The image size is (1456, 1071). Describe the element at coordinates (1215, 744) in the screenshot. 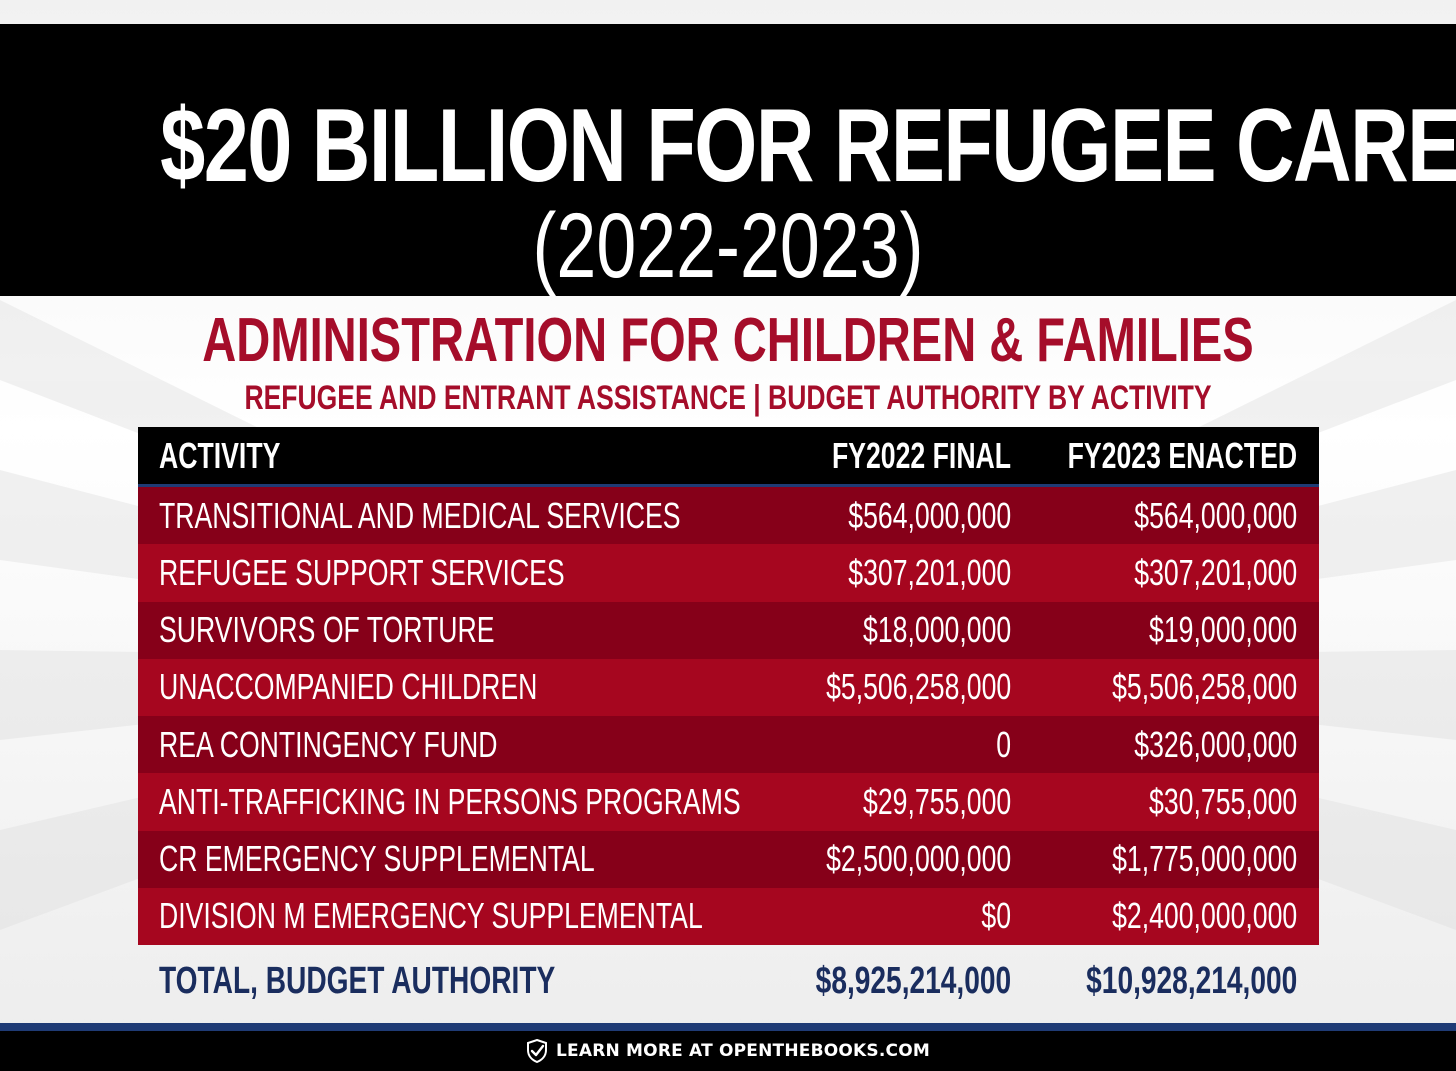

I see `fy2023-cell: $326,000,000` at that location.